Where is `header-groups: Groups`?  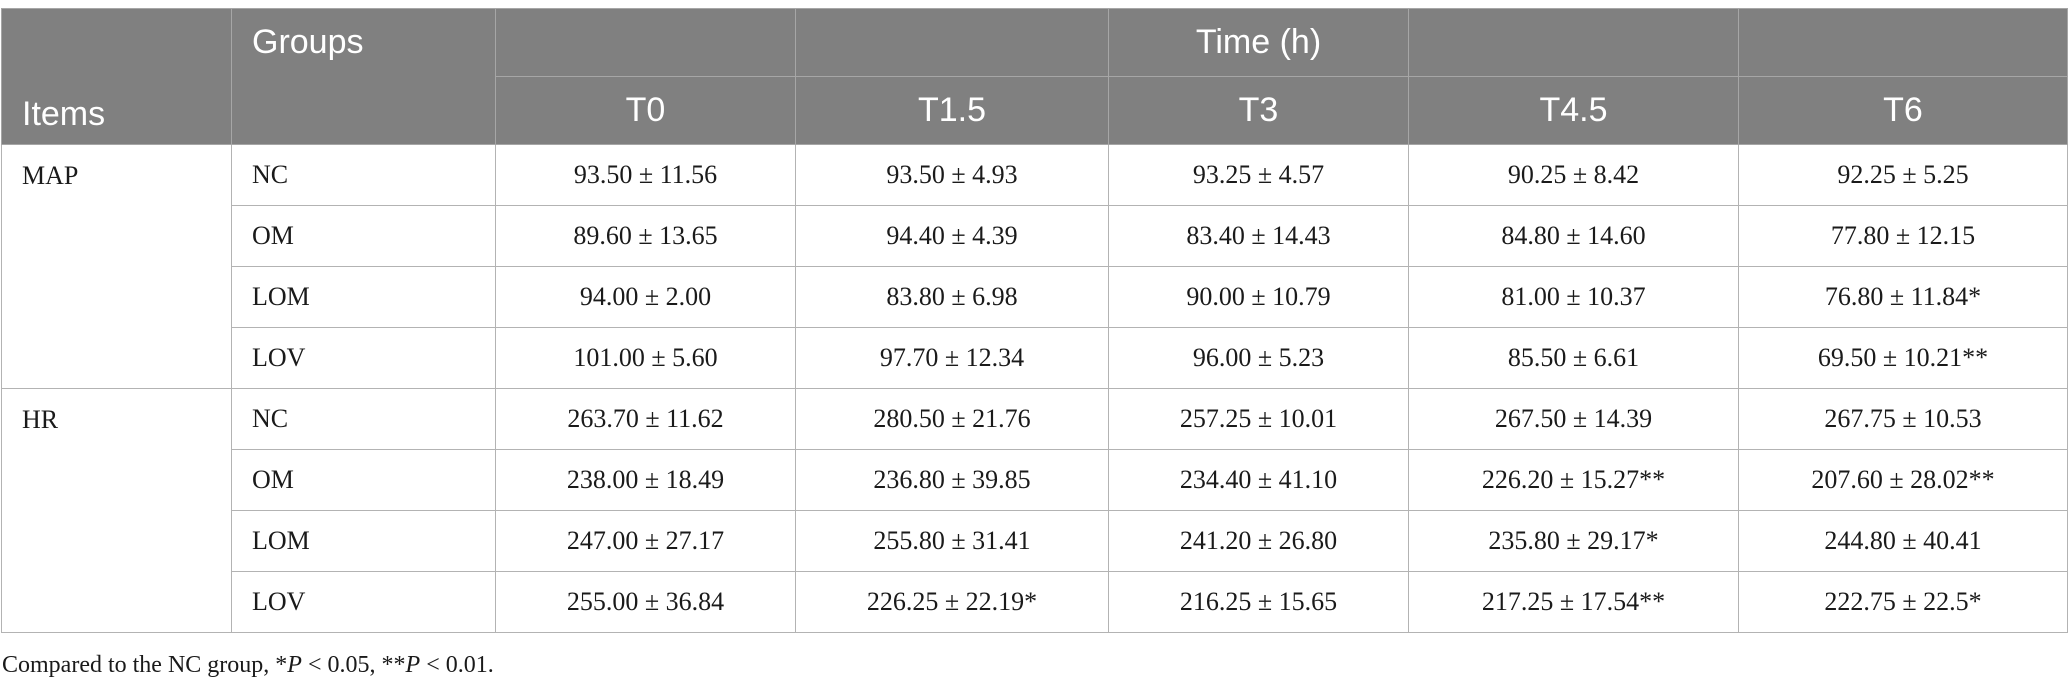
header-groups: Groups is located at coordinates (363, 76).